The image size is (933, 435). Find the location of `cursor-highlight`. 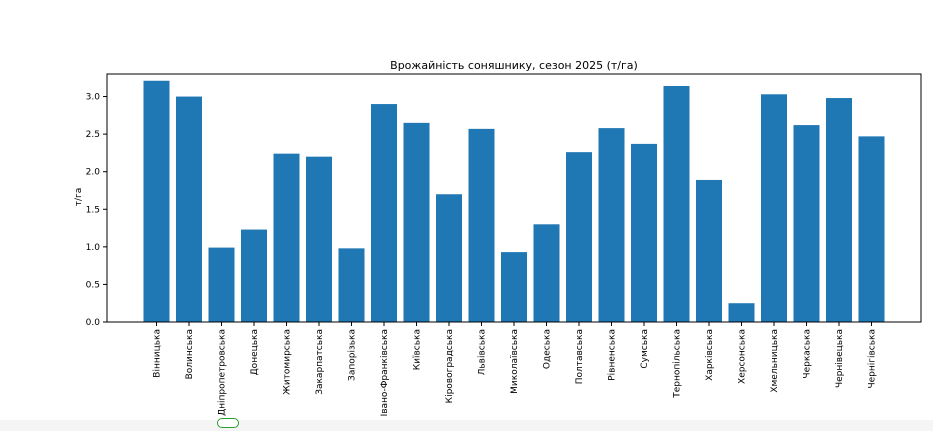

cursor-highlight is located at coordinates (228, 423).